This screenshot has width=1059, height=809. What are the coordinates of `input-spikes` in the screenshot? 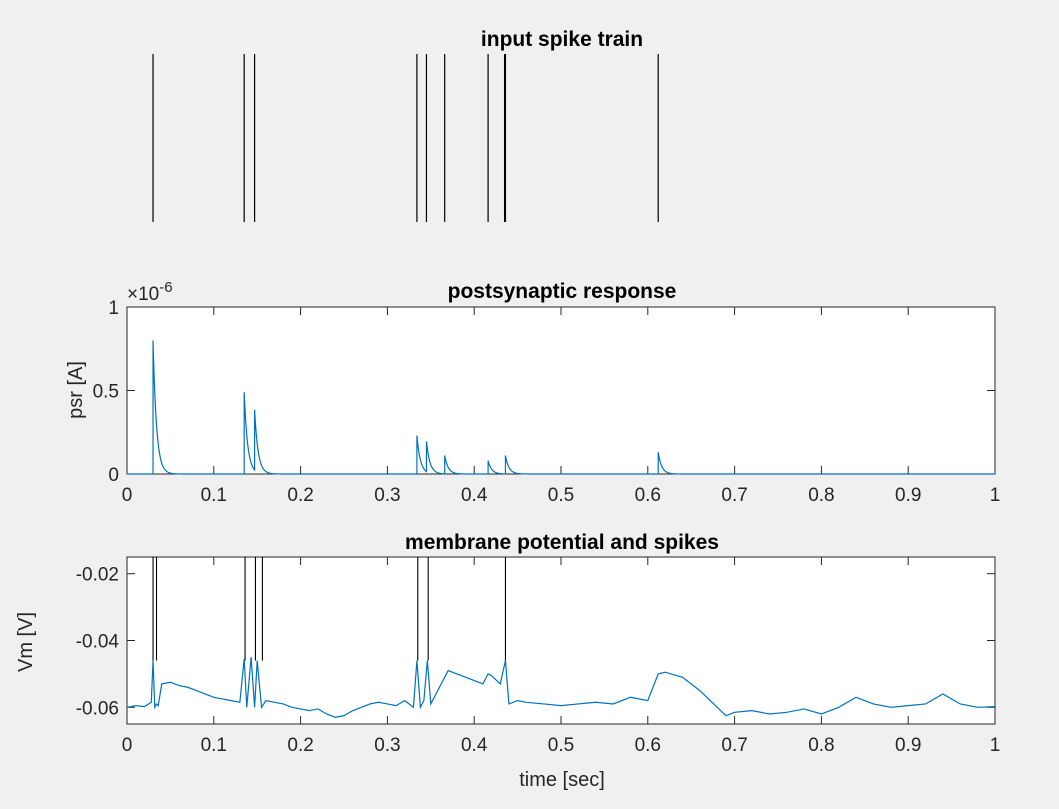 It's located at (405, 138).